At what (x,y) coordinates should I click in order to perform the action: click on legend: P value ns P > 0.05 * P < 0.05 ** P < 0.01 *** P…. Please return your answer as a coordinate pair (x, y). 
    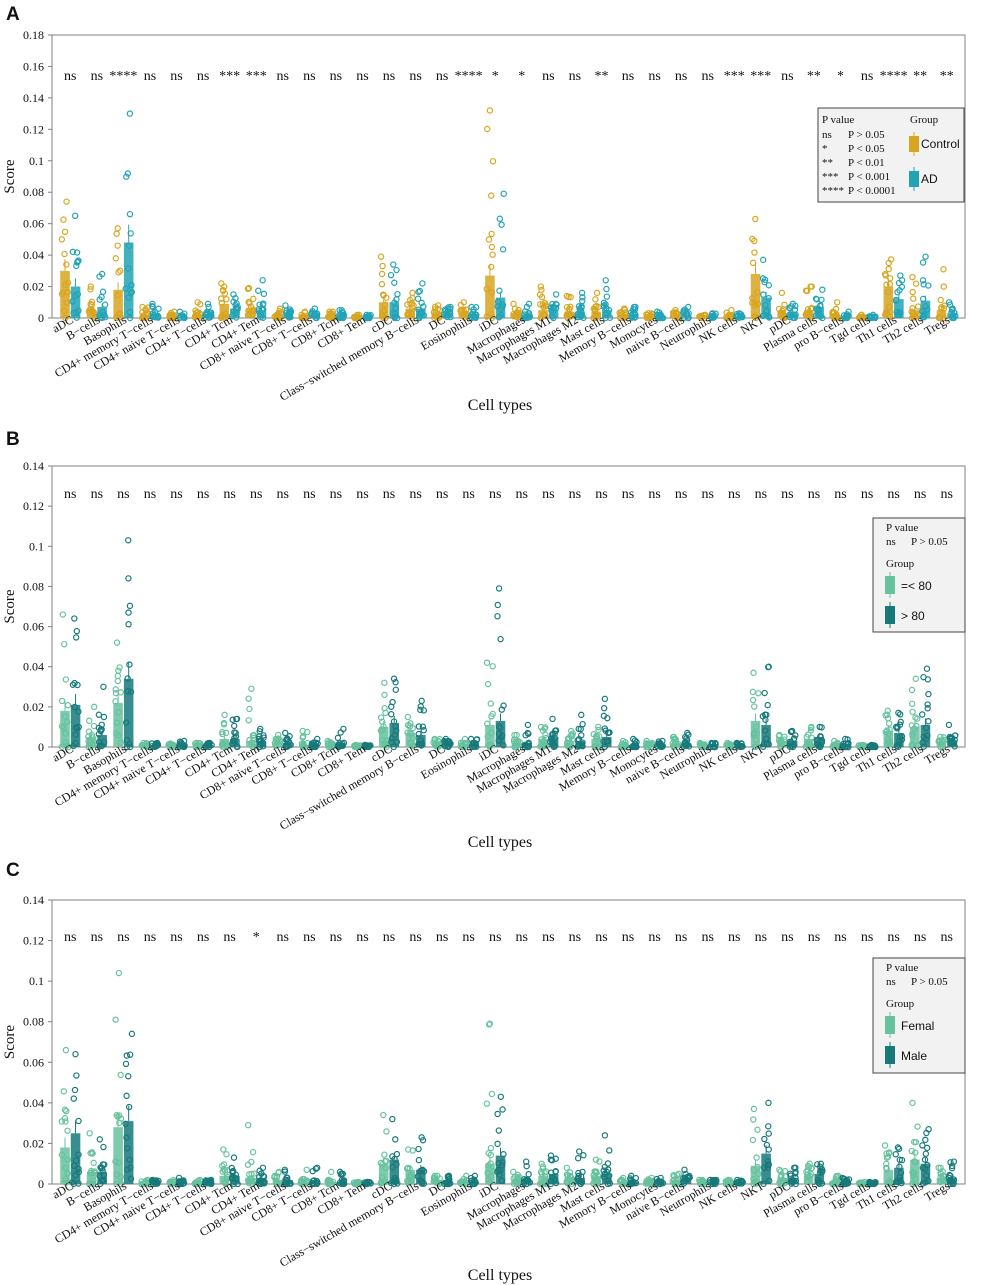
    Looking at the image, I should click on (891, 155).